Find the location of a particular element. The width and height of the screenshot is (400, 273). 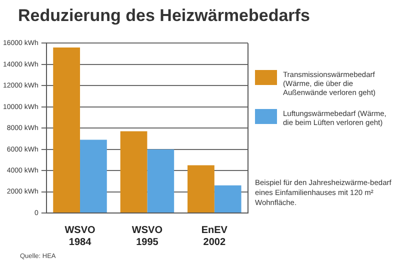

x-tick-label: EnEV 2002 is located at coordinates (214, 236).